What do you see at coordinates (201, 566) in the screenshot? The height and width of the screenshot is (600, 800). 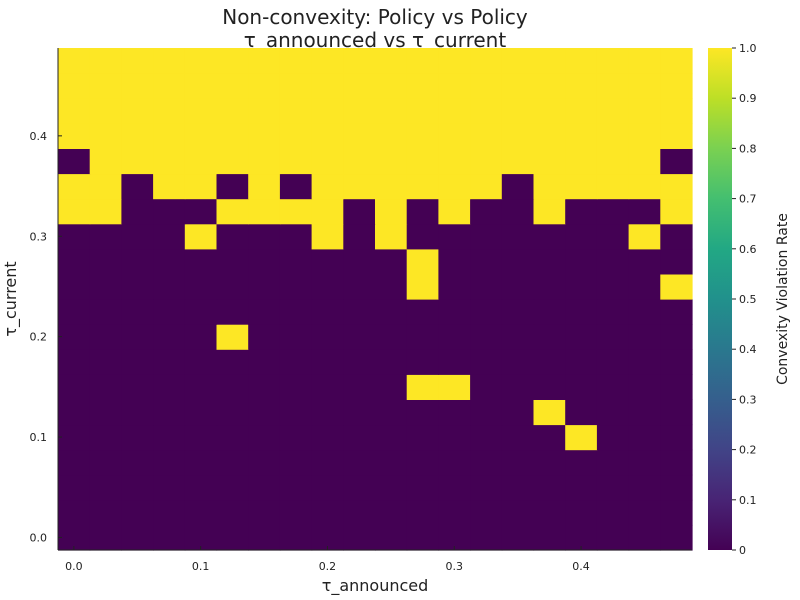 I see `x-tick-label: 0.1` at bounding box center [201, 566].